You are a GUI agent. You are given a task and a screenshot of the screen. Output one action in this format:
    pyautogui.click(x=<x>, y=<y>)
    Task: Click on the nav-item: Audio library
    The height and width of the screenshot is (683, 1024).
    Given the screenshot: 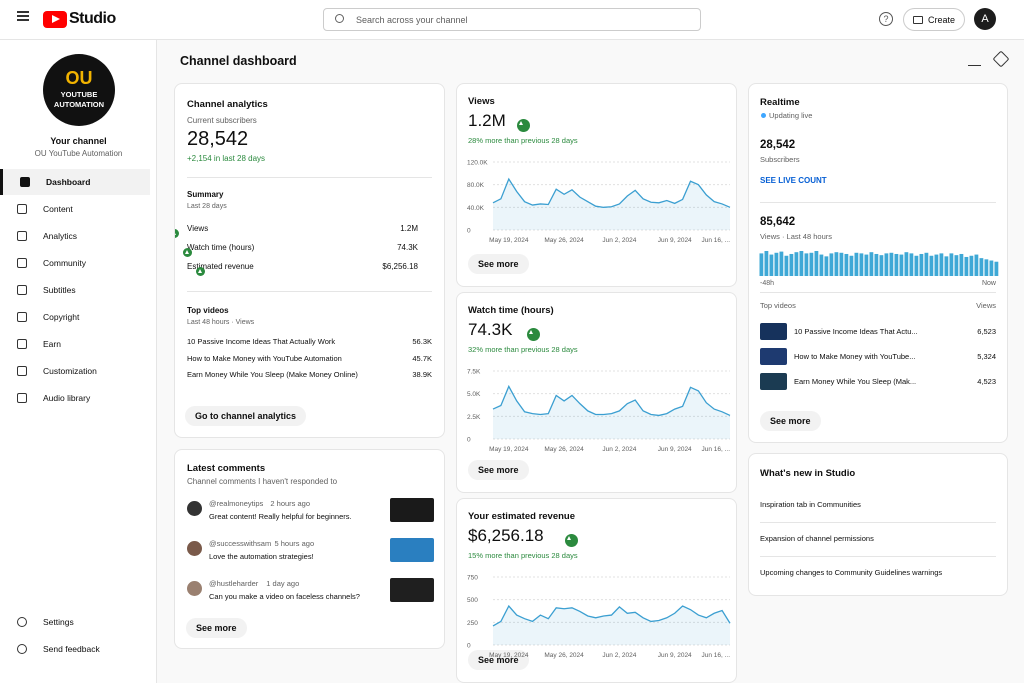 What is the action you would take?
    pyautogui.click(x=75, y=398)
    